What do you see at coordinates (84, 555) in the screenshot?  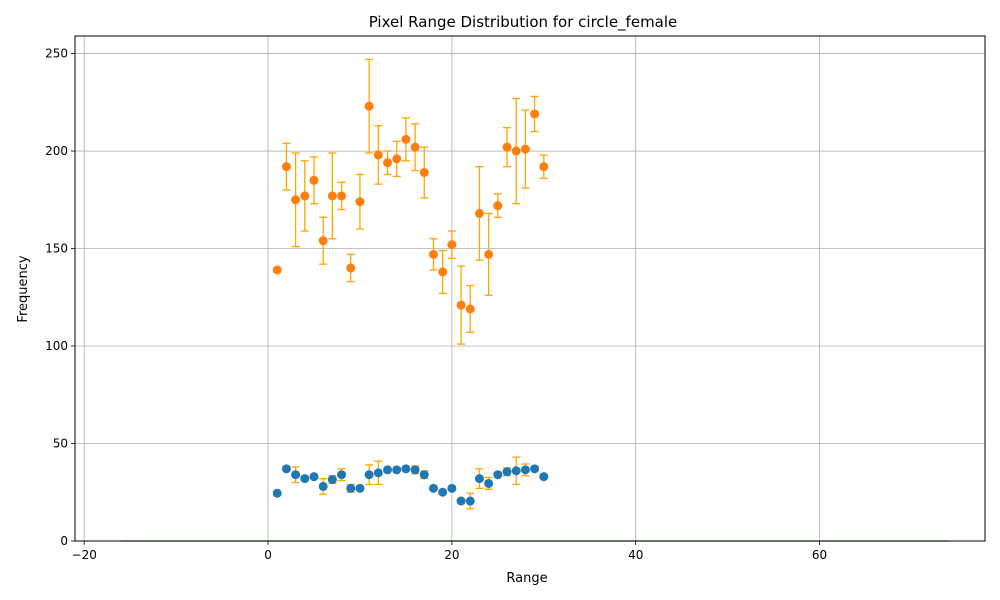 I see `x-tick-label: −20` at bounding box center [84, 555].